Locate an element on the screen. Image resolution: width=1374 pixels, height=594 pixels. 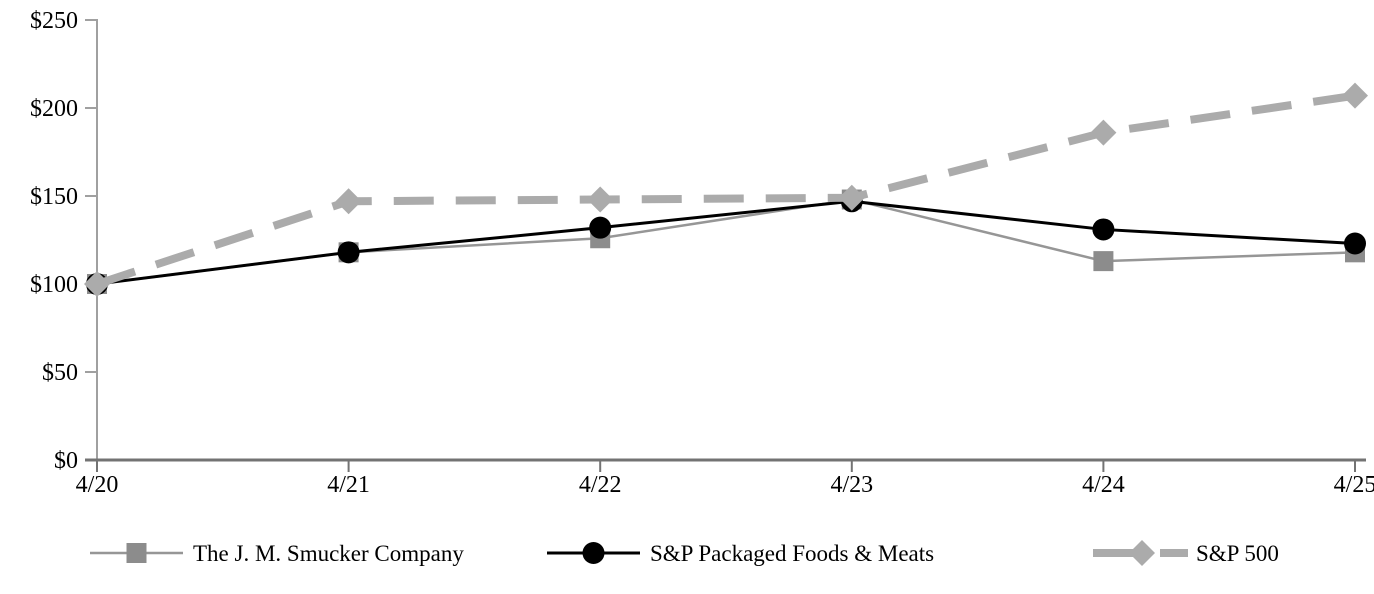
smucker-line is located at coordinates (726, 242).